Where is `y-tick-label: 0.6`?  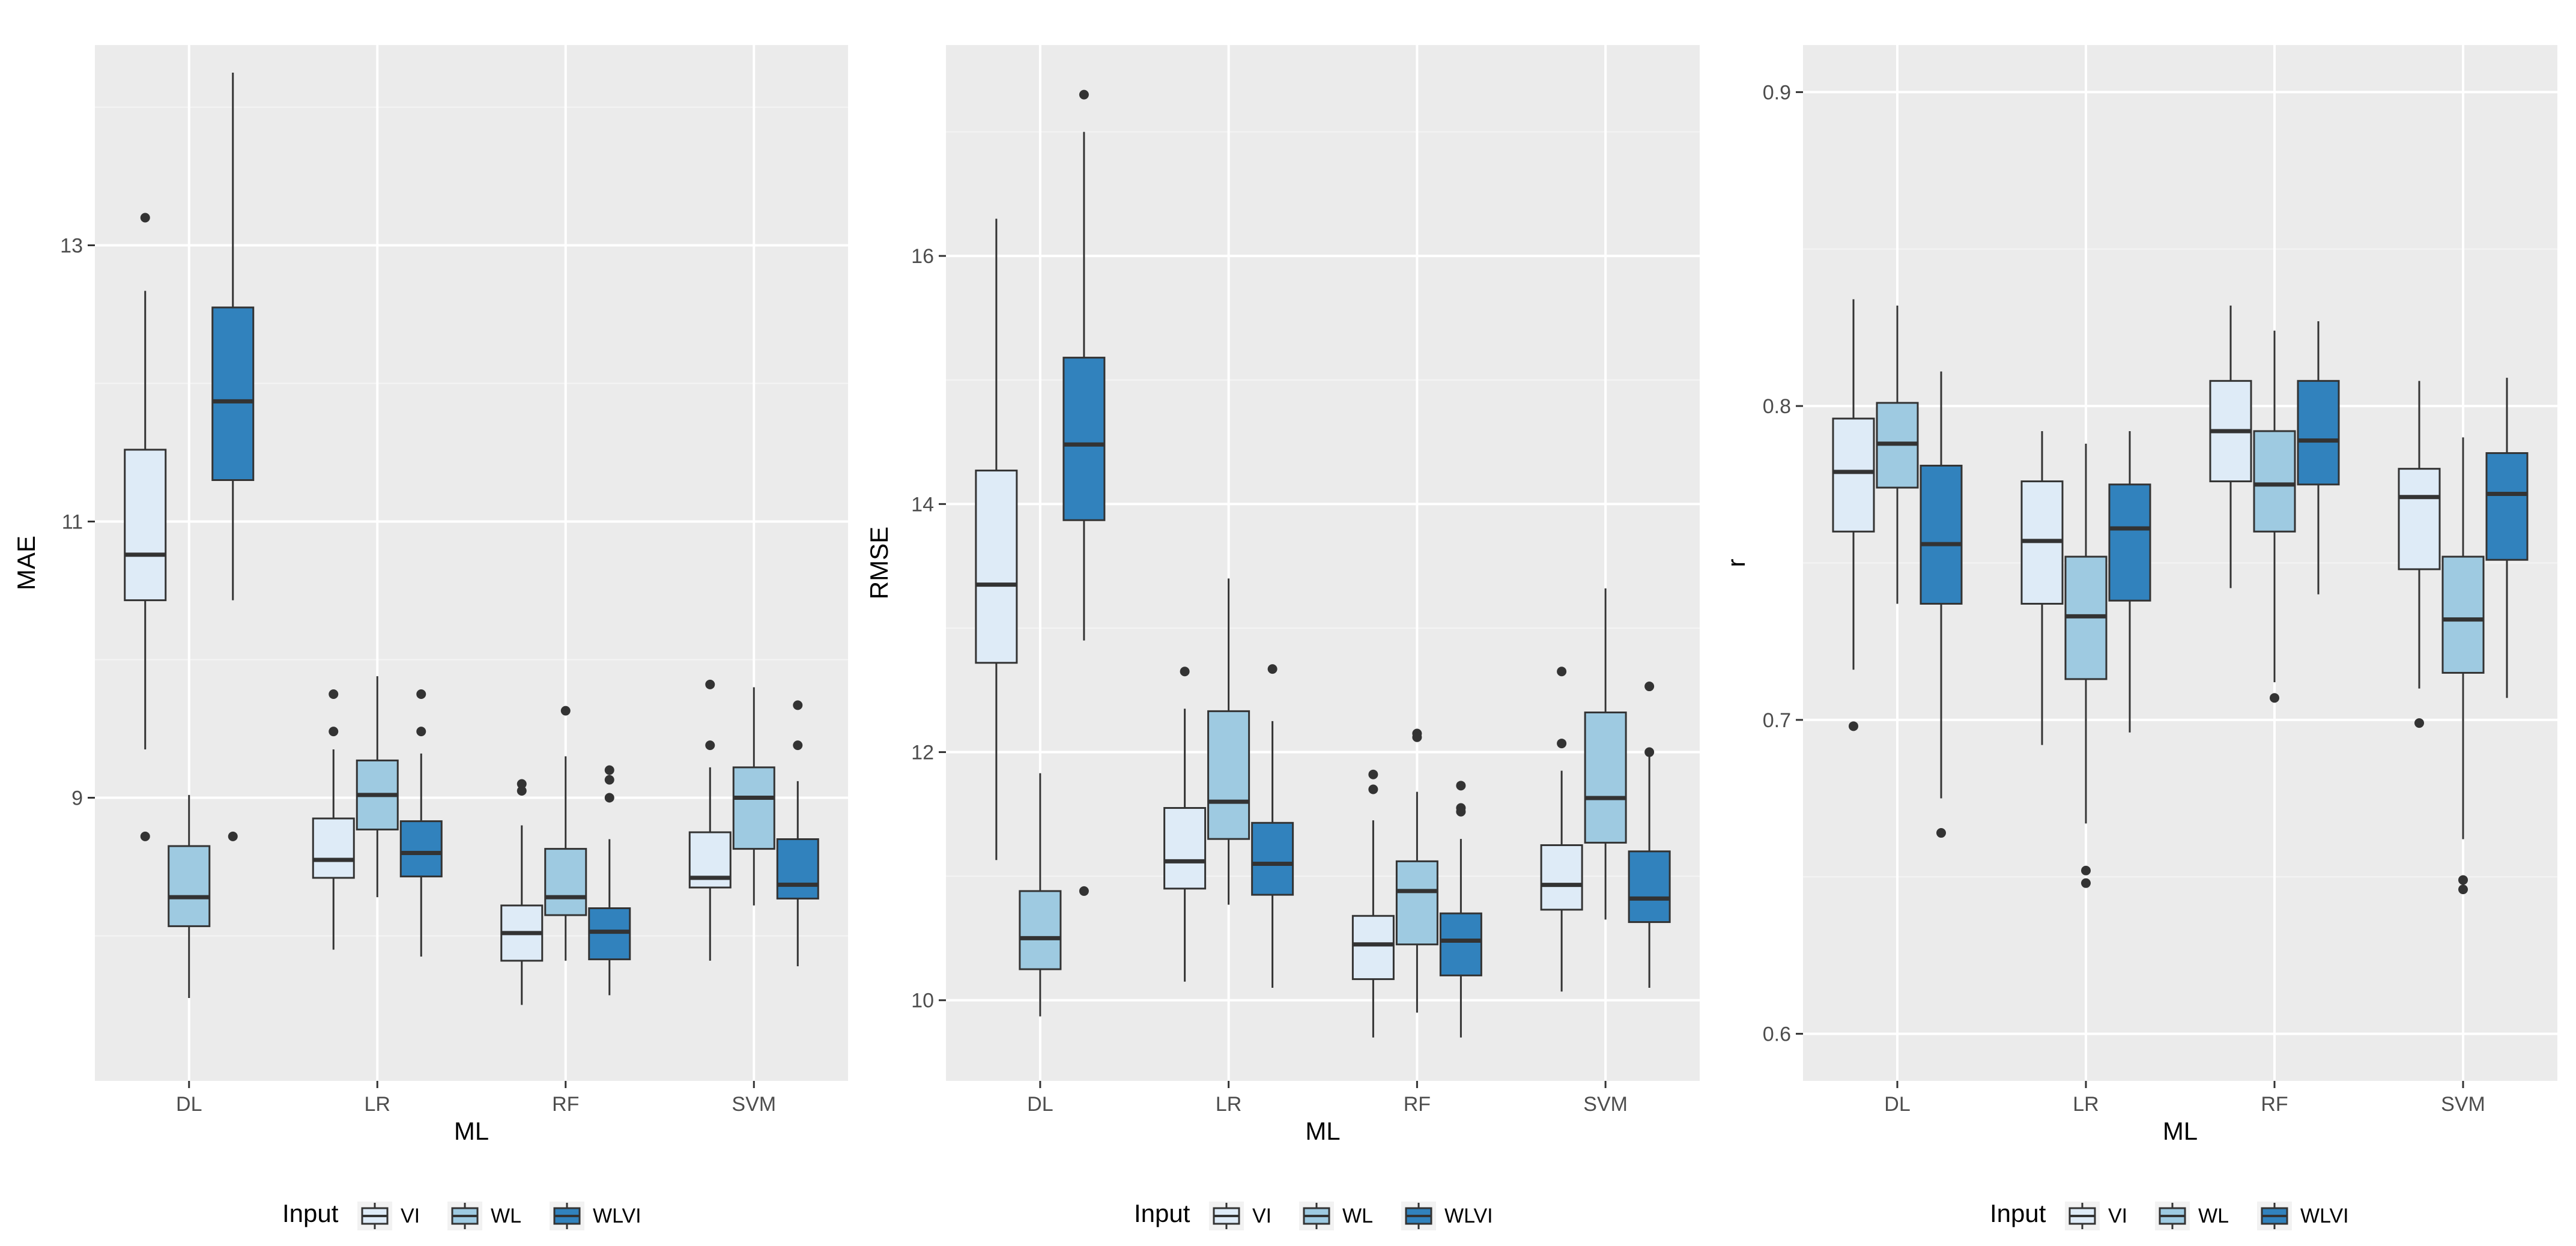 y-tick-label: 0.6 is located at coordinates (1777, 1034).